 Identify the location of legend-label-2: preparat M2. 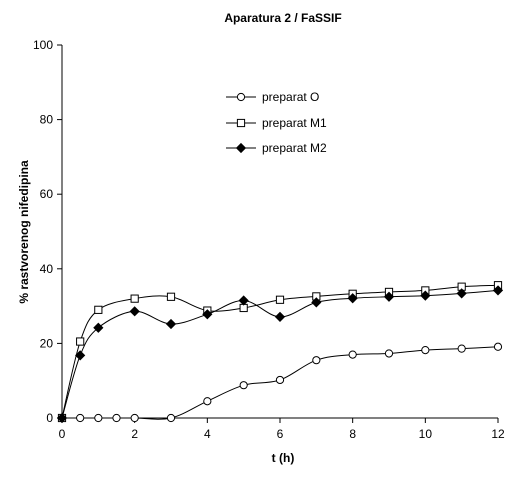
(294, 148).